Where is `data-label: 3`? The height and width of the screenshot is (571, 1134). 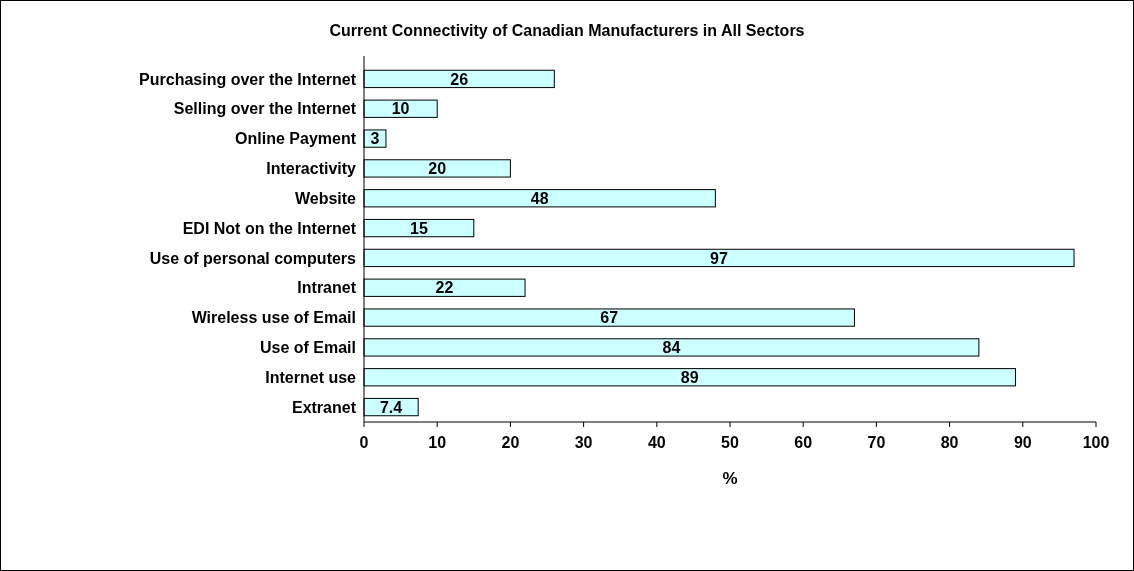
data-label: 3 is located at coordinates (375, 139).